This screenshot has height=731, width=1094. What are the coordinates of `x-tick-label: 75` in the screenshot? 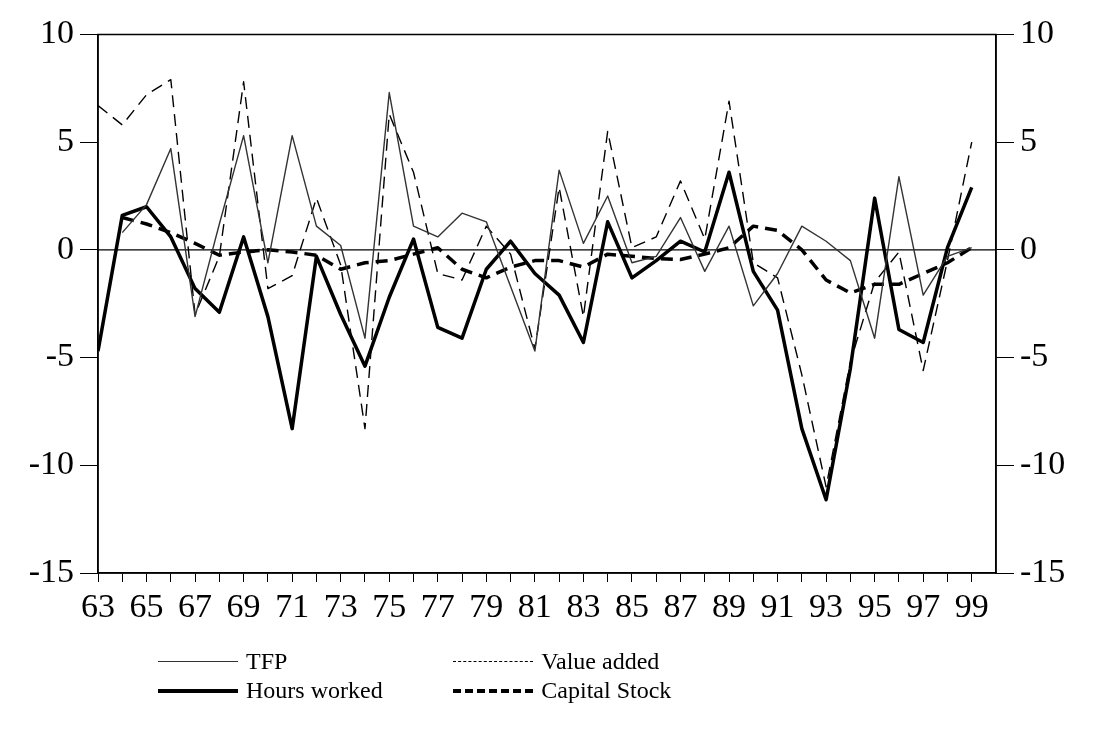 It's located at (389, 606).